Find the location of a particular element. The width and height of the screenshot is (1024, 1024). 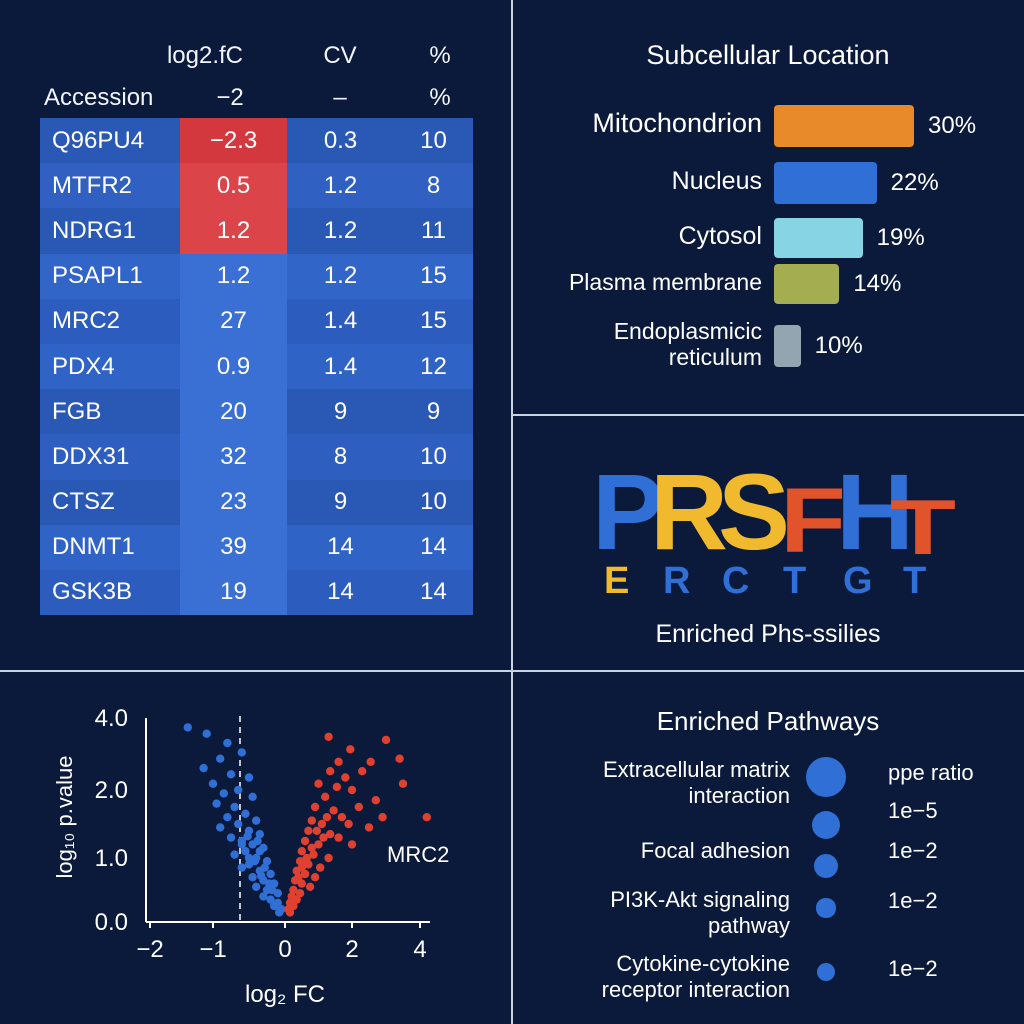

location-label: Endoplasmicic reticulum is located at coordinates (687, 344).